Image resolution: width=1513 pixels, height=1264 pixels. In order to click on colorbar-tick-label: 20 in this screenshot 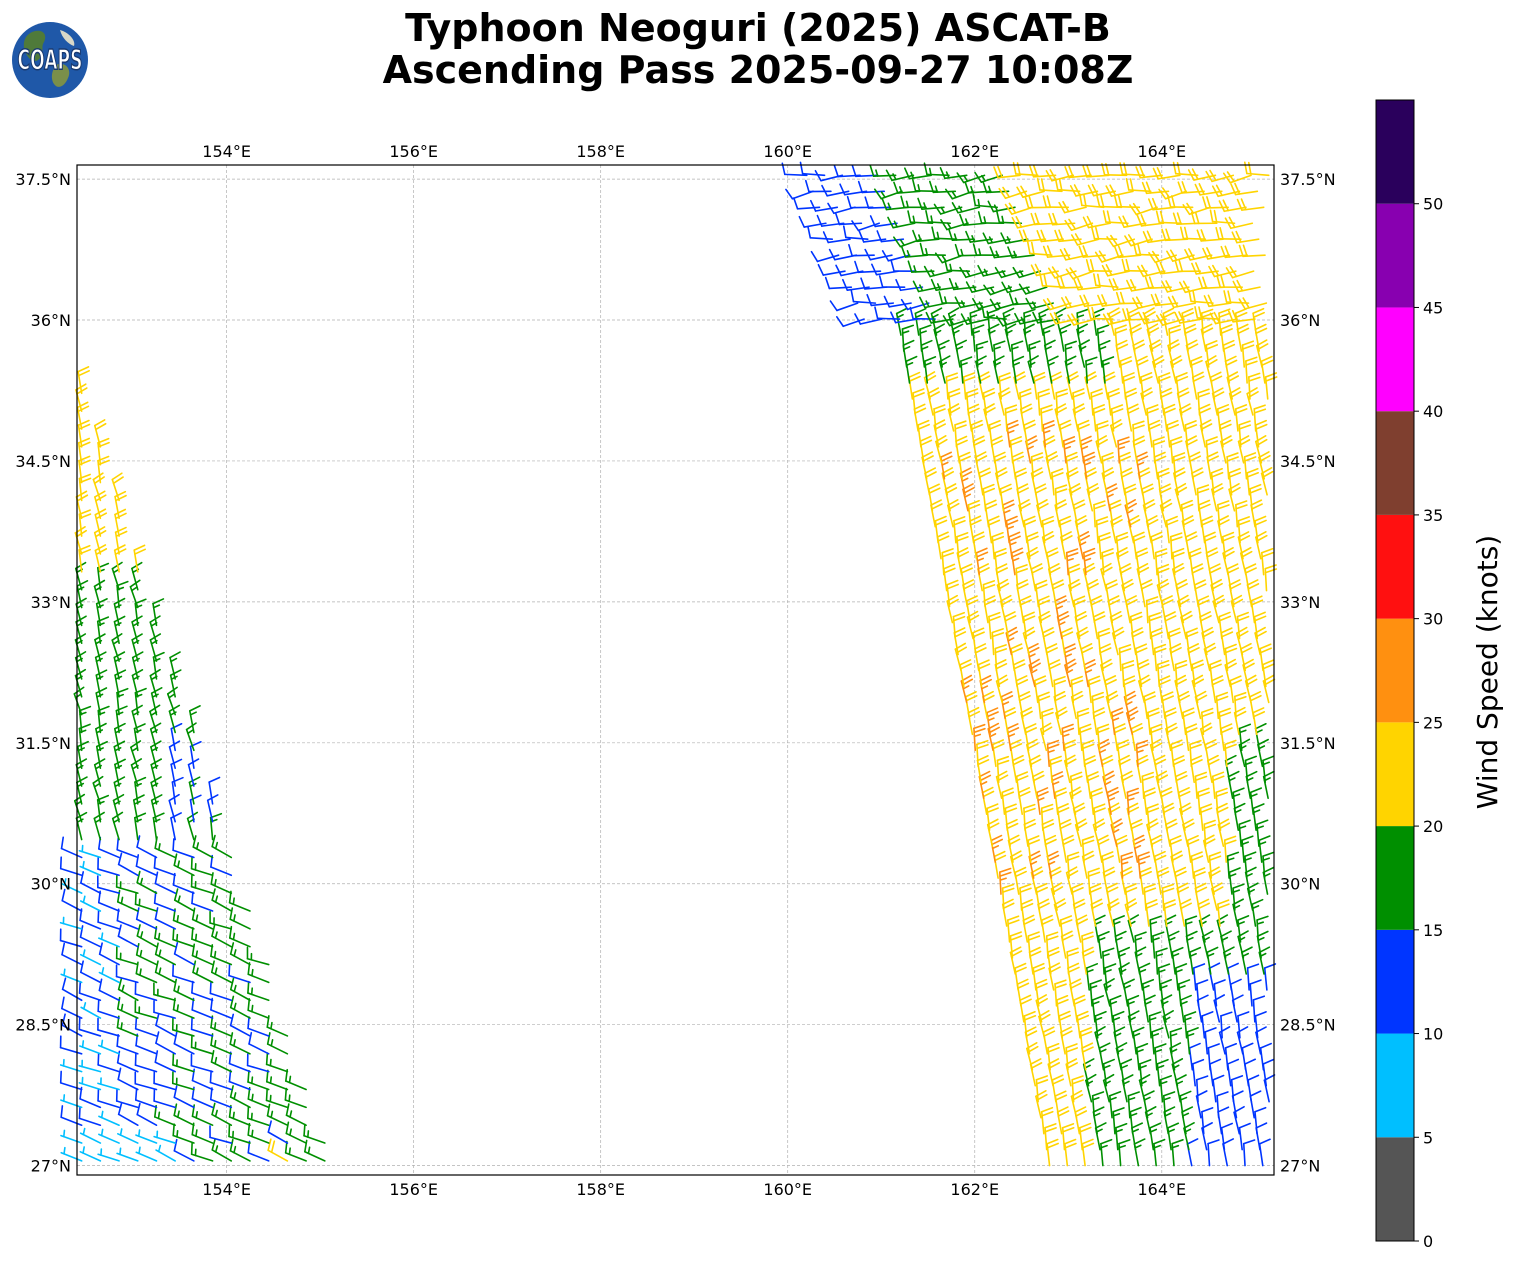, I will do `click(1433, 826)`.